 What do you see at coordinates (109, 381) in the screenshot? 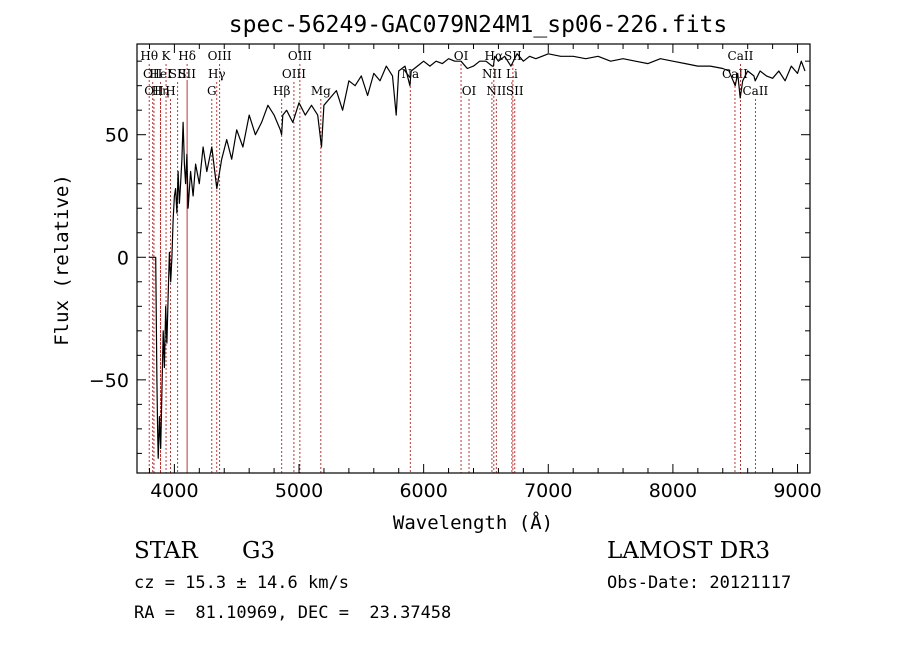
I see `y-tick-label: −50` at bounding box center [109, 381].